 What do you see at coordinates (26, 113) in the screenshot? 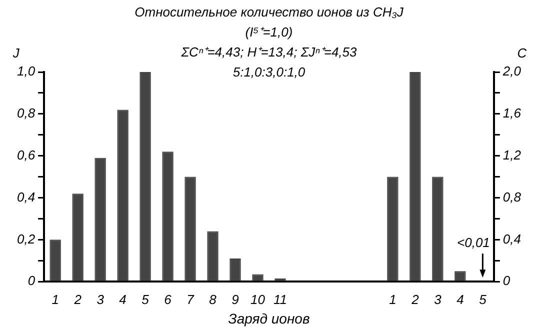
I see `y-tick-label: 0,8` at bounding box center [26, 113].